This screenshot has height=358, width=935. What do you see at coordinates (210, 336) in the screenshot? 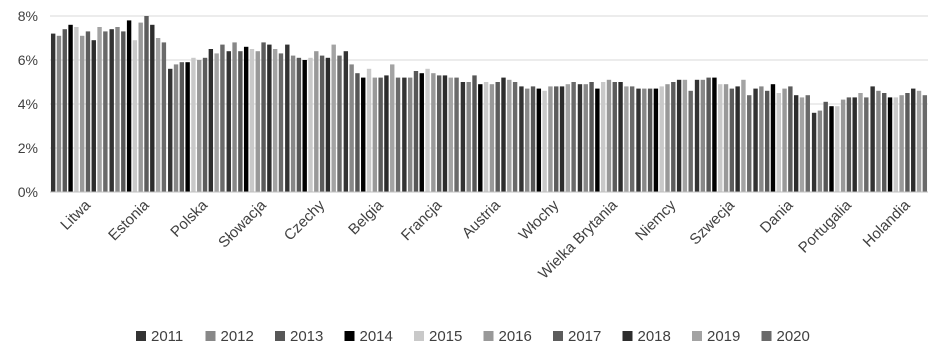
I see `legend-swatch-2012` at bounding box center [210, 336].